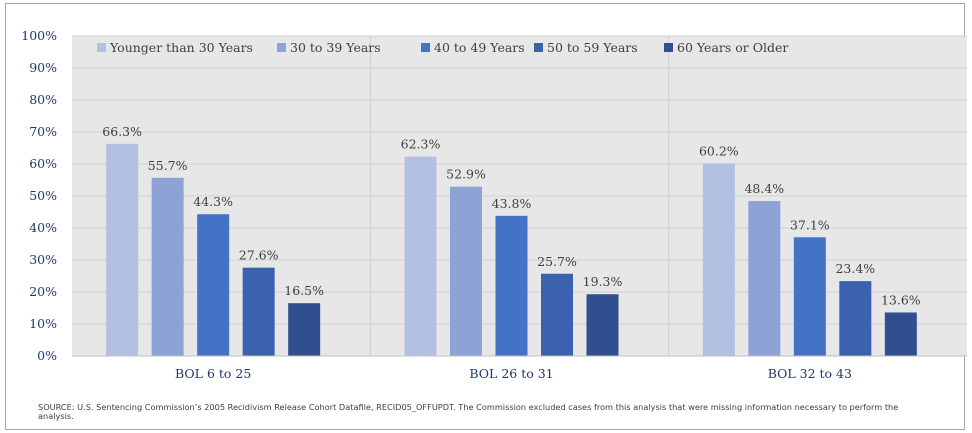  Describe the element at coordinates (732, 47) in the screenshot. I see `legend-label: 60 Years or Older` at that location.